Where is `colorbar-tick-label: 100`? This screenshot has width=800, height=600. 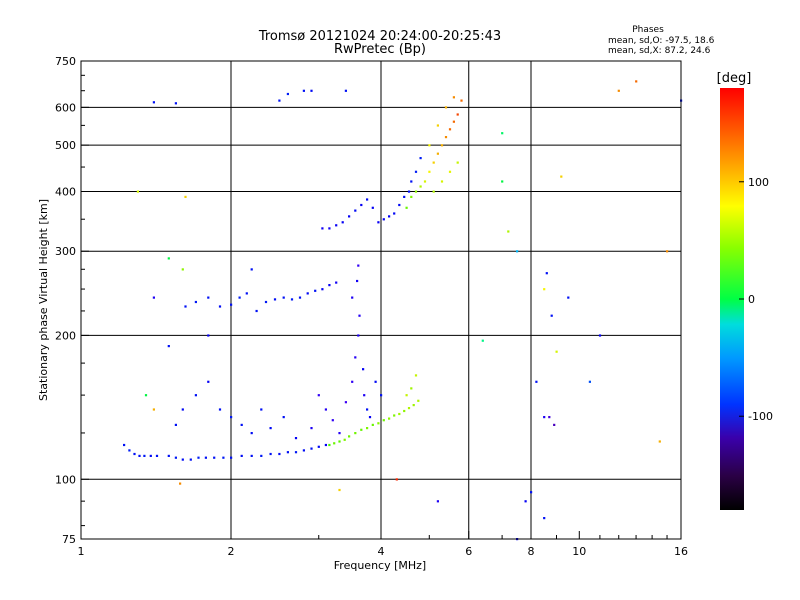 colorbar-tick-label: 100 is located at coordinates (758, 182).